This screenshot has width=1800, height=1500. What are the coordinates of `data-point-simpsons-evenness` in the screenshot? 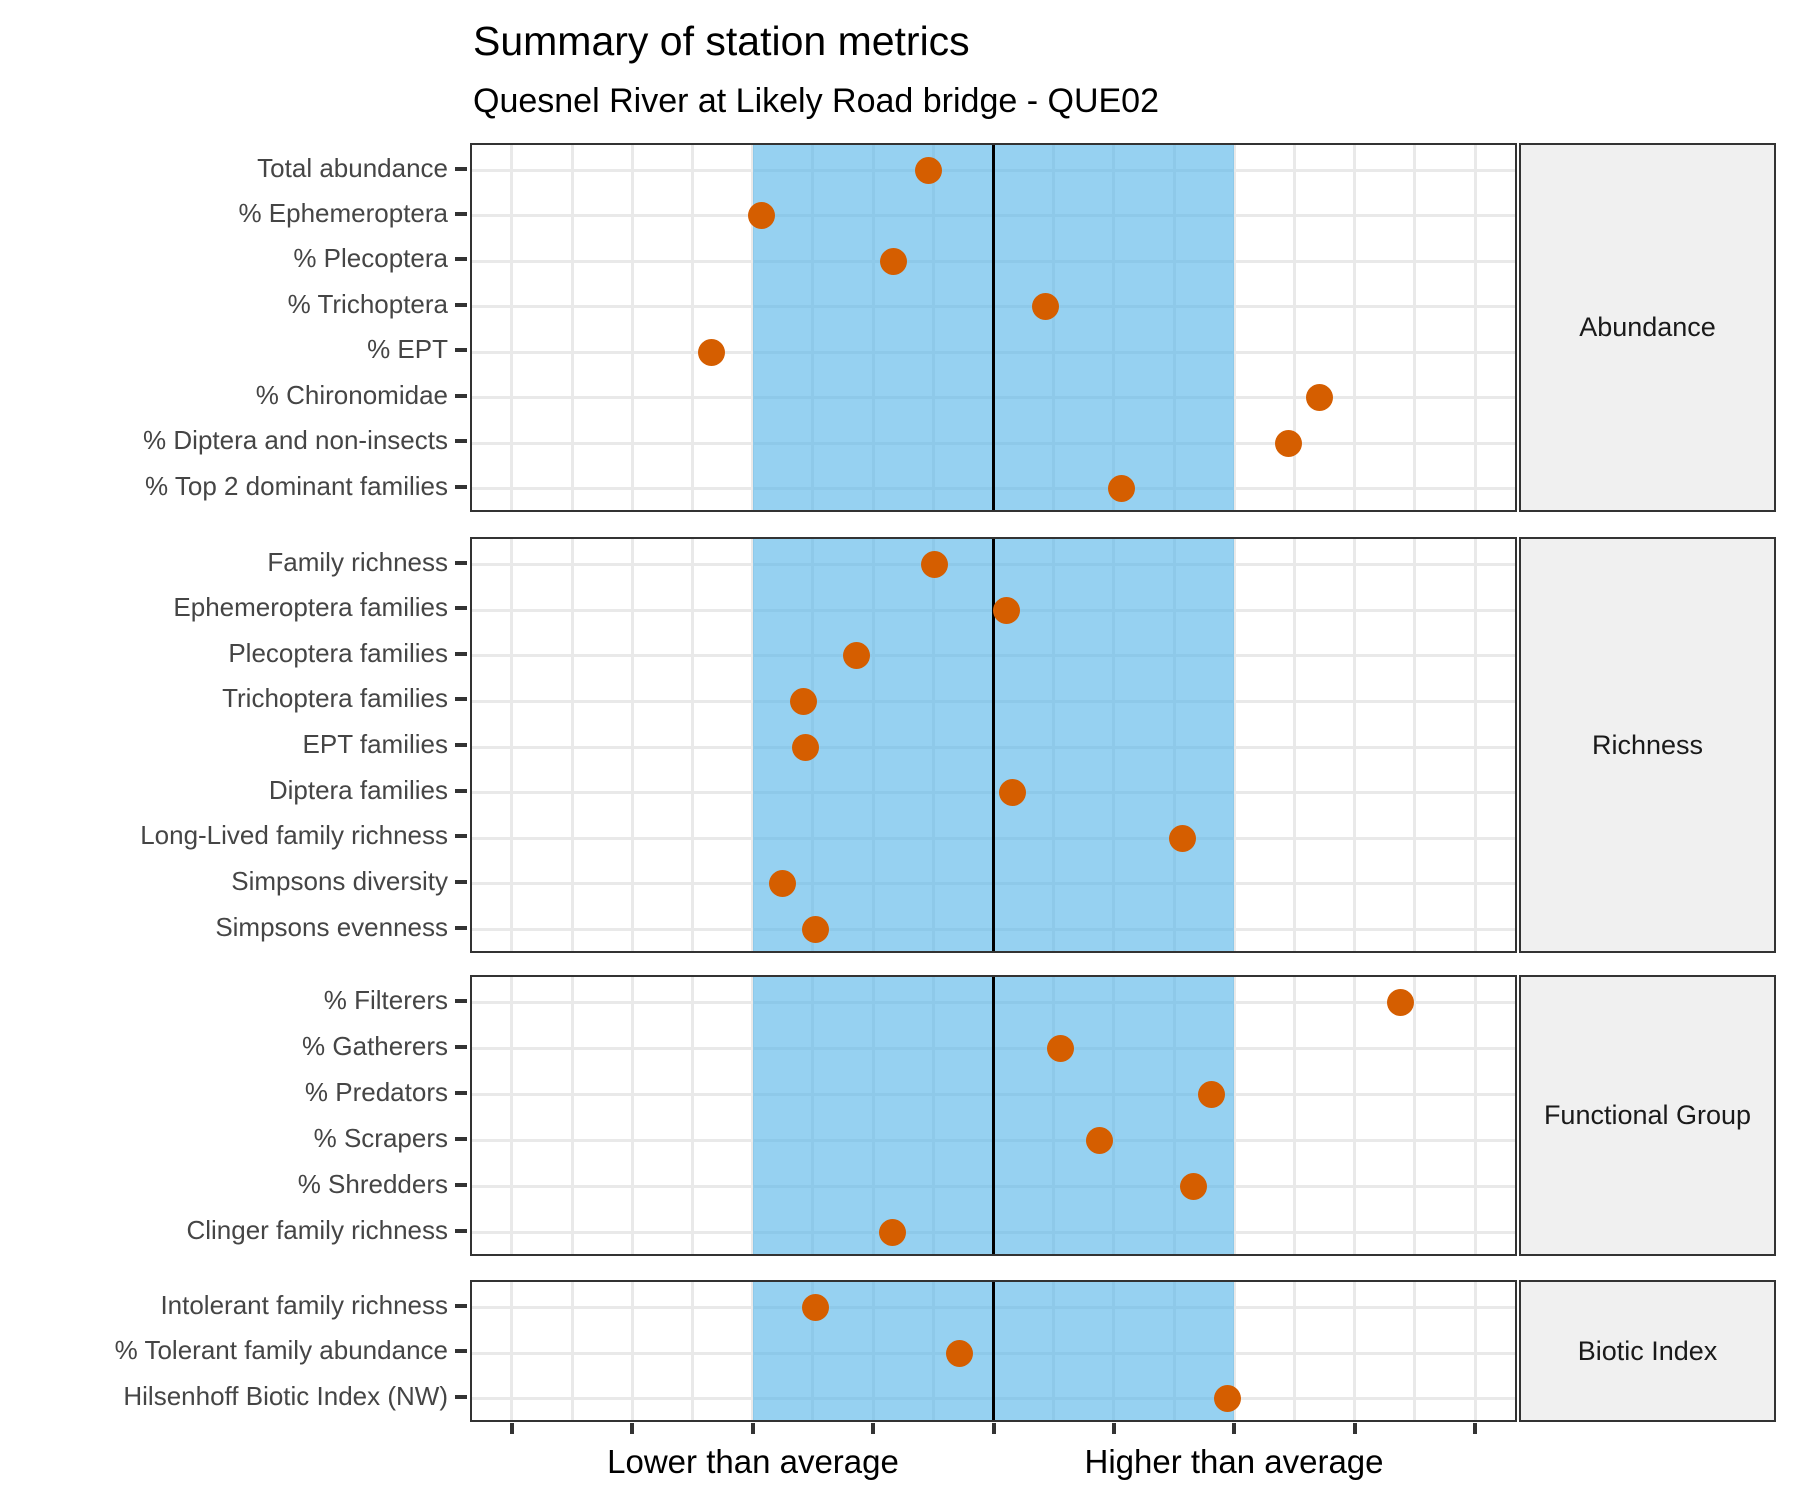 It's located at (815, 929).